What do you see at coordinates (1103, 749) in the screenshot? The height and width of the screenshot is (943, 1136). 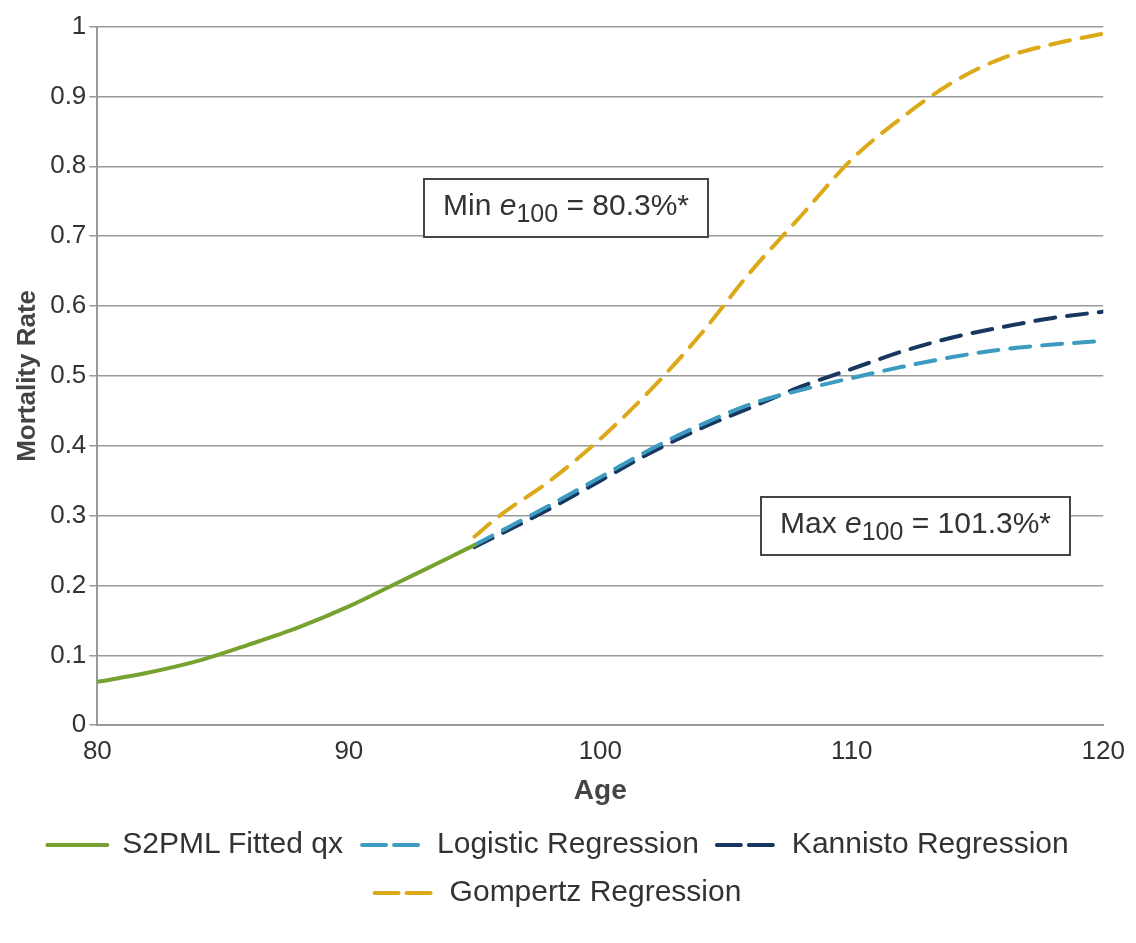 I see `x-tick-label: 120` at bounding box center [1103, 749].